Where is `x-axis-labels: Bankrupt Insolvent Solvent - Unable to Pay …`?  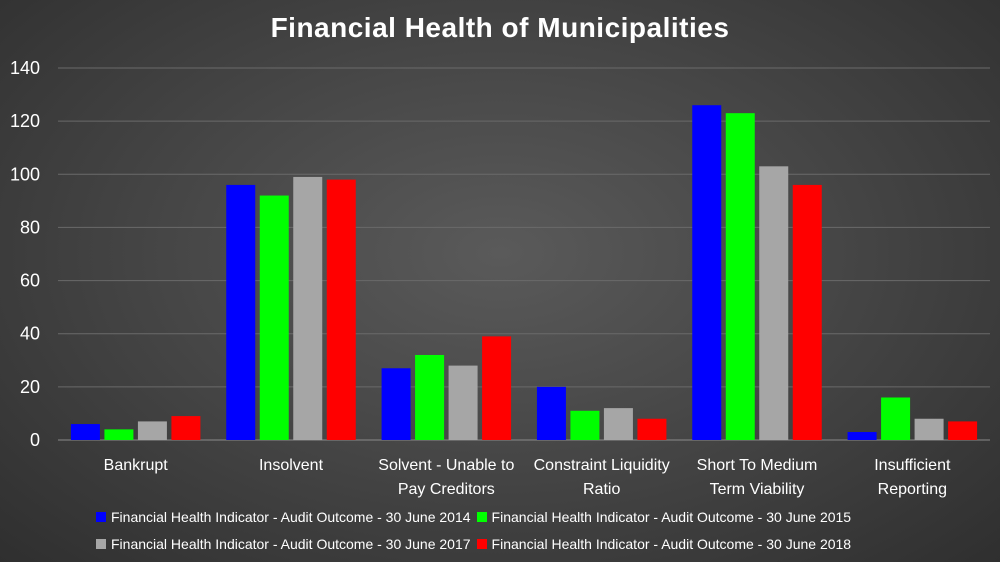
x-axis-labels: Bankrupt Insolvent Solvent - Unable to Pay … is located at coordinates (527, 477).